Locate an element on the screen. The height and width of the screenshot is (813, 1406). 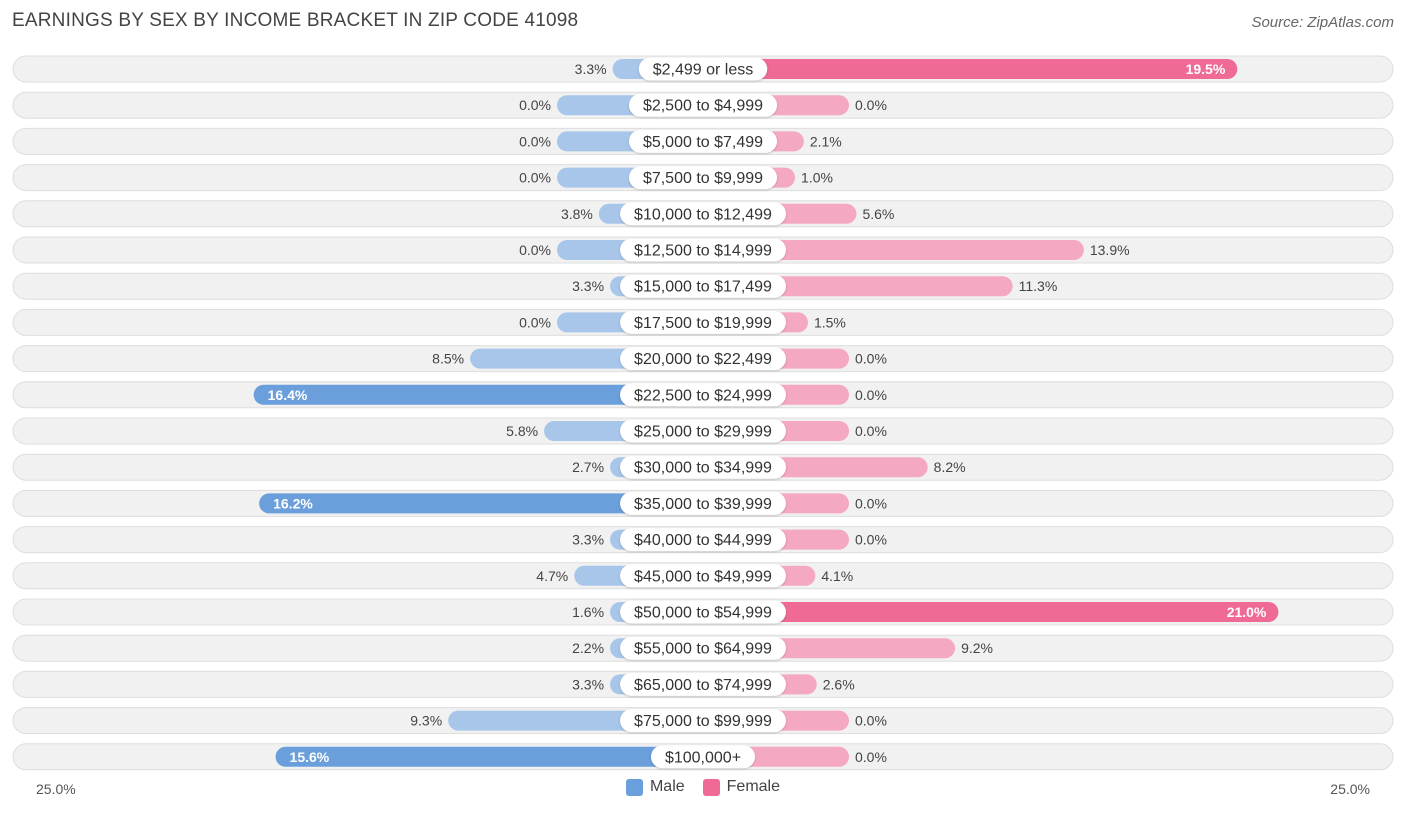
category-label: $100,000+ is located at coordinates (703, 757).